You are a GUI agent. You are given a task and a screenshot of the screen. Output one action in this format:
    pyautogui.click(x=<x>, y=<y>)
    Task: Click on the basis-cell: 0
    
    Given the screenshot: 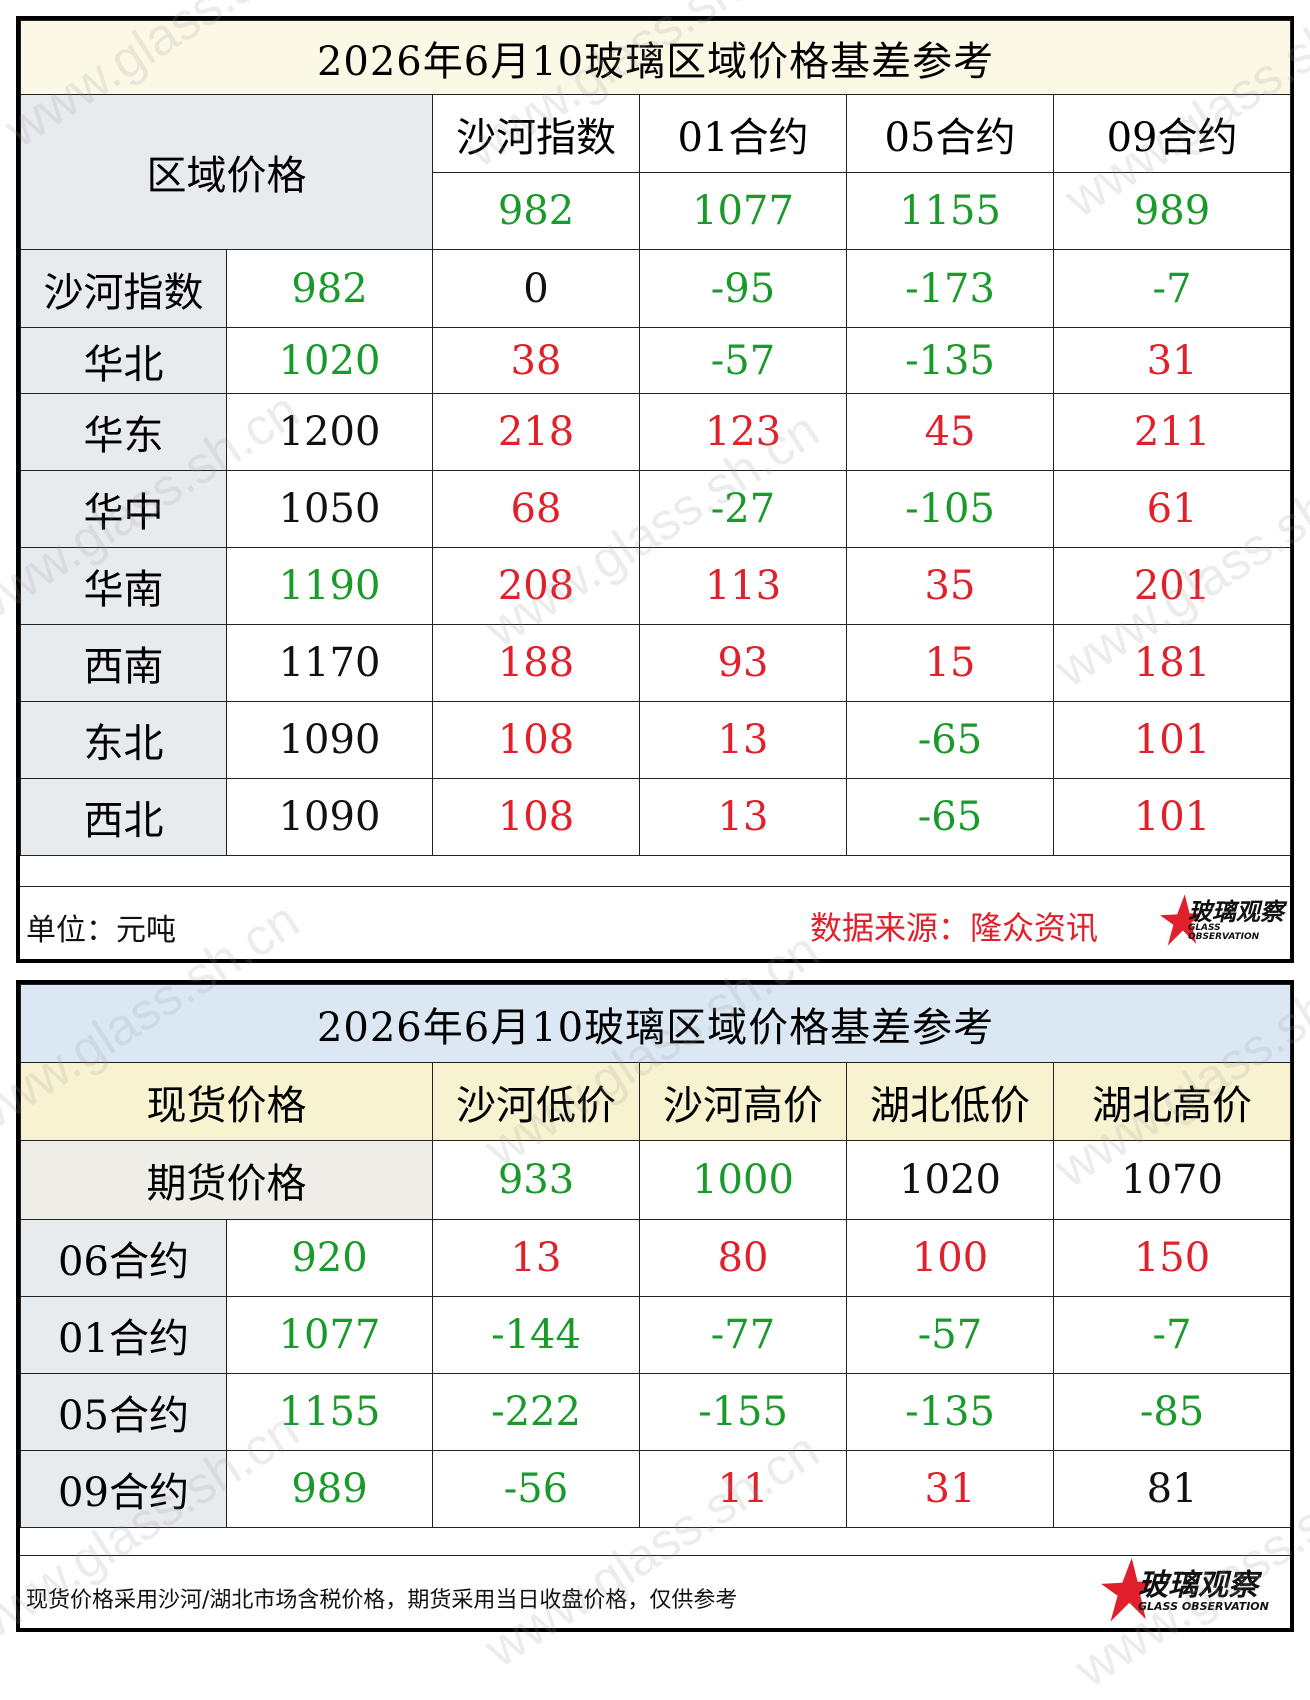 What is the action you would take?
    pyautogui.click(x=536, y=288)
    